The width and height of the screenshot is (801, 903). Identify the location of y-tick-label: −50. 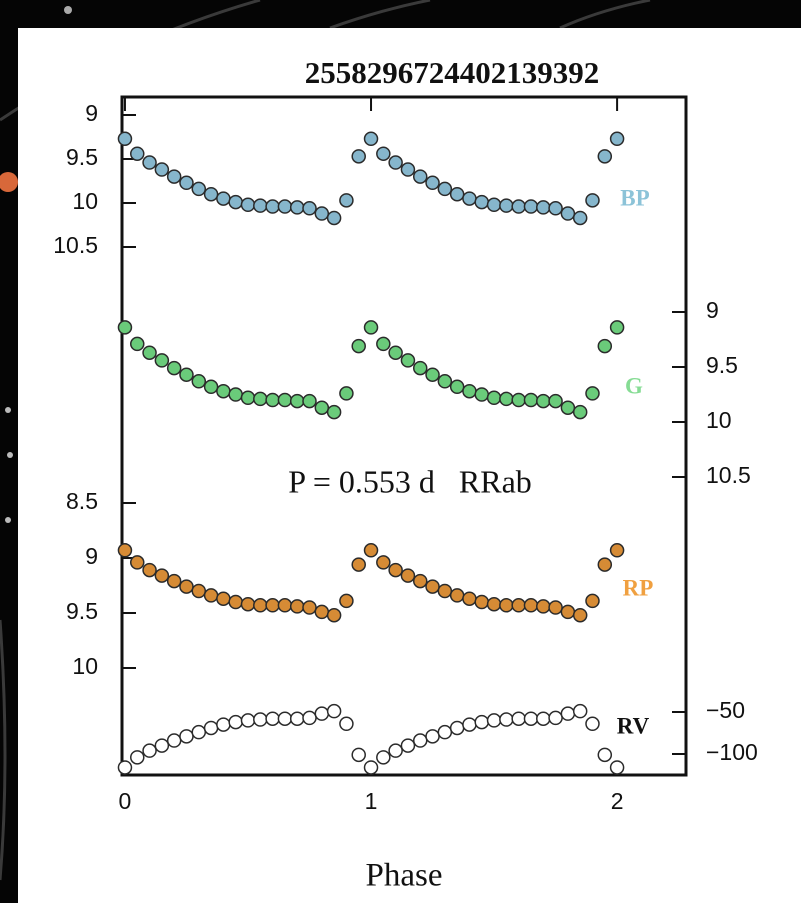
(725, 710).